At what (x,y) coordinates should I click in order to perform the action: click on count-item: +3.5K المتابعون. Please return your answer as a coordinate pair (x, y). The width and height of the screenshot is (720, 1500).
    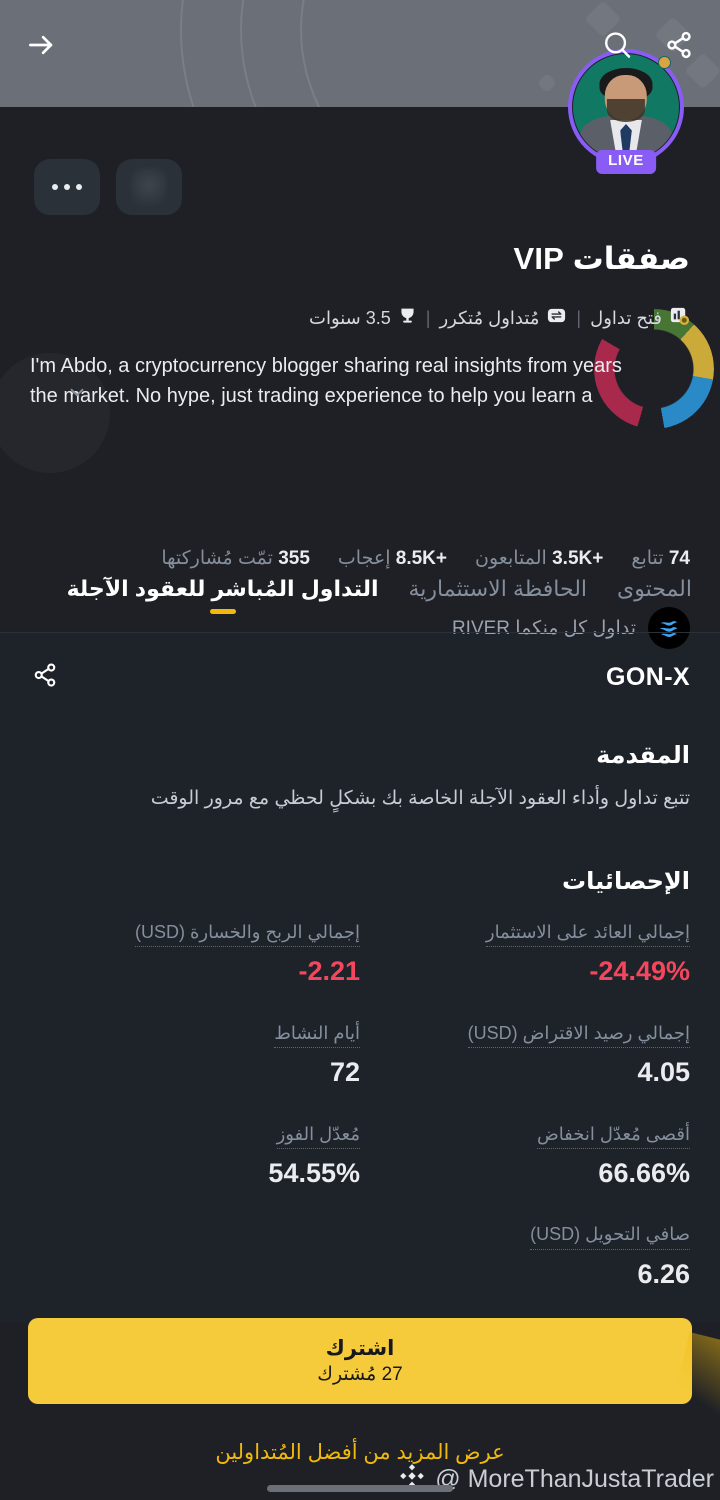
    Looking at the image, I should click on (539, 558).